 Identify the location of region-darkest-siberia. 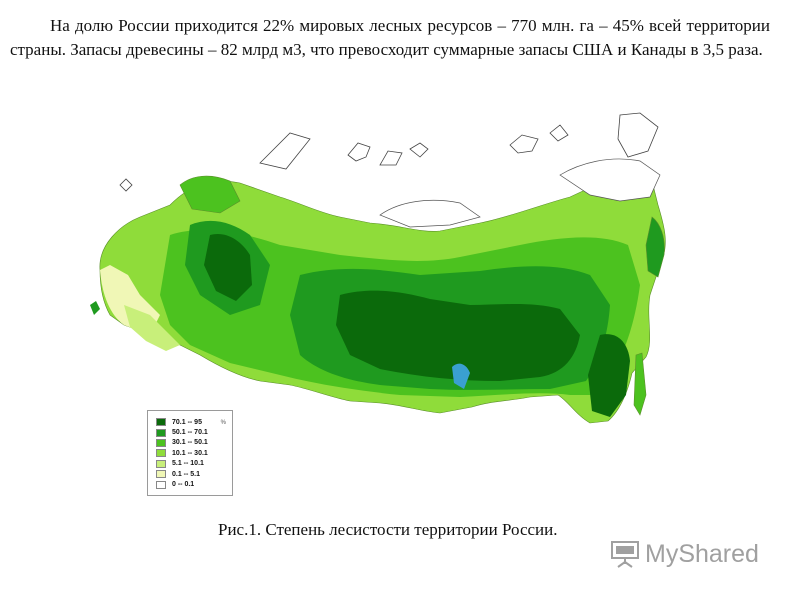
(458, 335).